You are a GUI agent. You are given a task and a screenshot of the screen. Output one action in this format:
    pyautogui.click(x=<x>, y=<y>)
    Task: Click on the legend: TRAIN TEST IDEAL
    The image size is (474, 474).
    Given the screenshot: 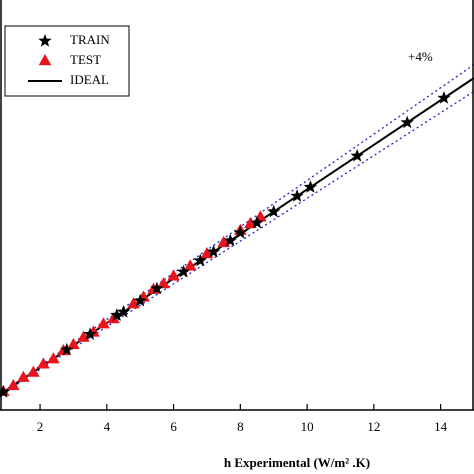 What is the action you would take?
    pyautogui.click(x=67, y=61)
    